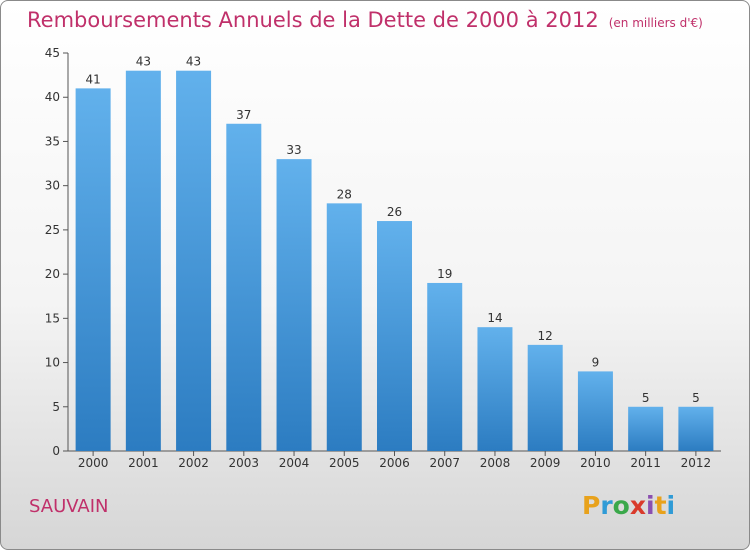 This screenshot has width=750, height=550. Describe the element at coordinates (444, 274) in the screenshot. I see `data-label: 19` at that location.